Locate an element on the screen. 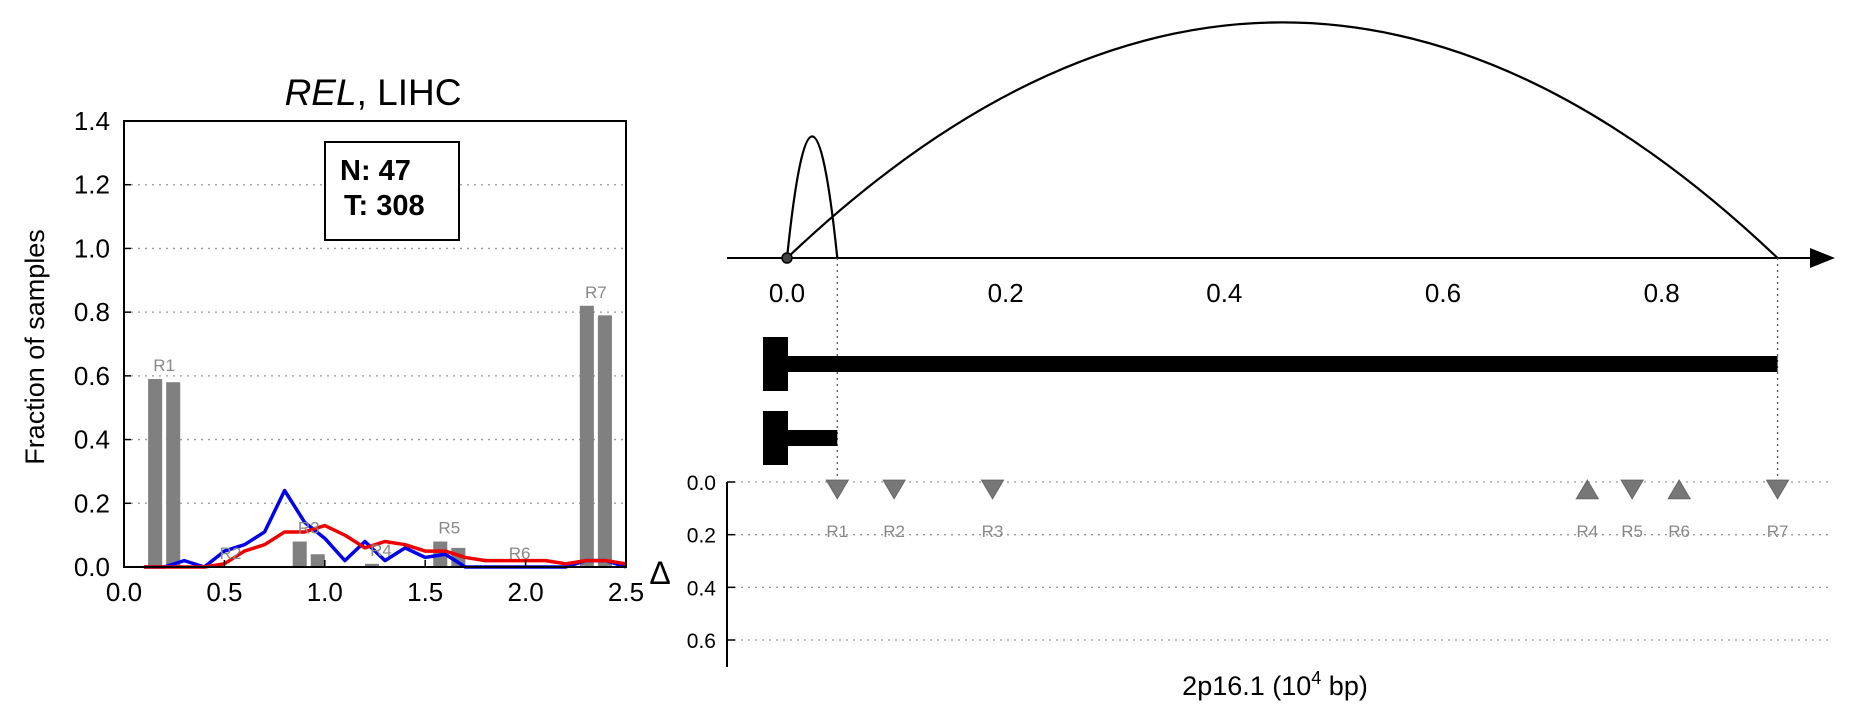 This screenshot has height=718, width=1851. bar-label: R3 is located at coordinates (309, 528).